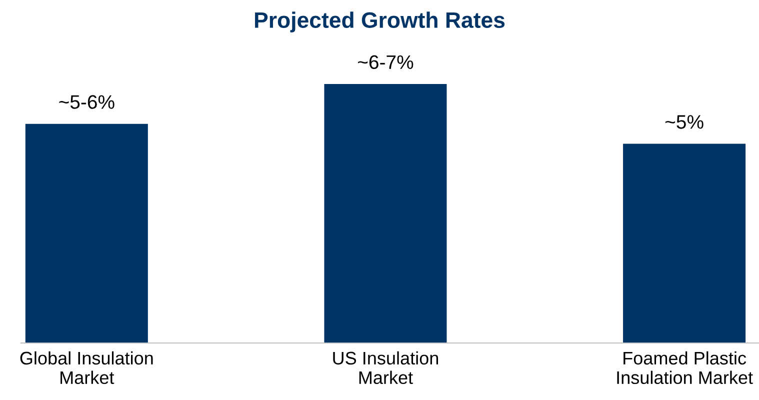  Describe the element at coordinates (385, 367) in the screenshot. I see `x-tick-label: US Insulation Market` at that location.